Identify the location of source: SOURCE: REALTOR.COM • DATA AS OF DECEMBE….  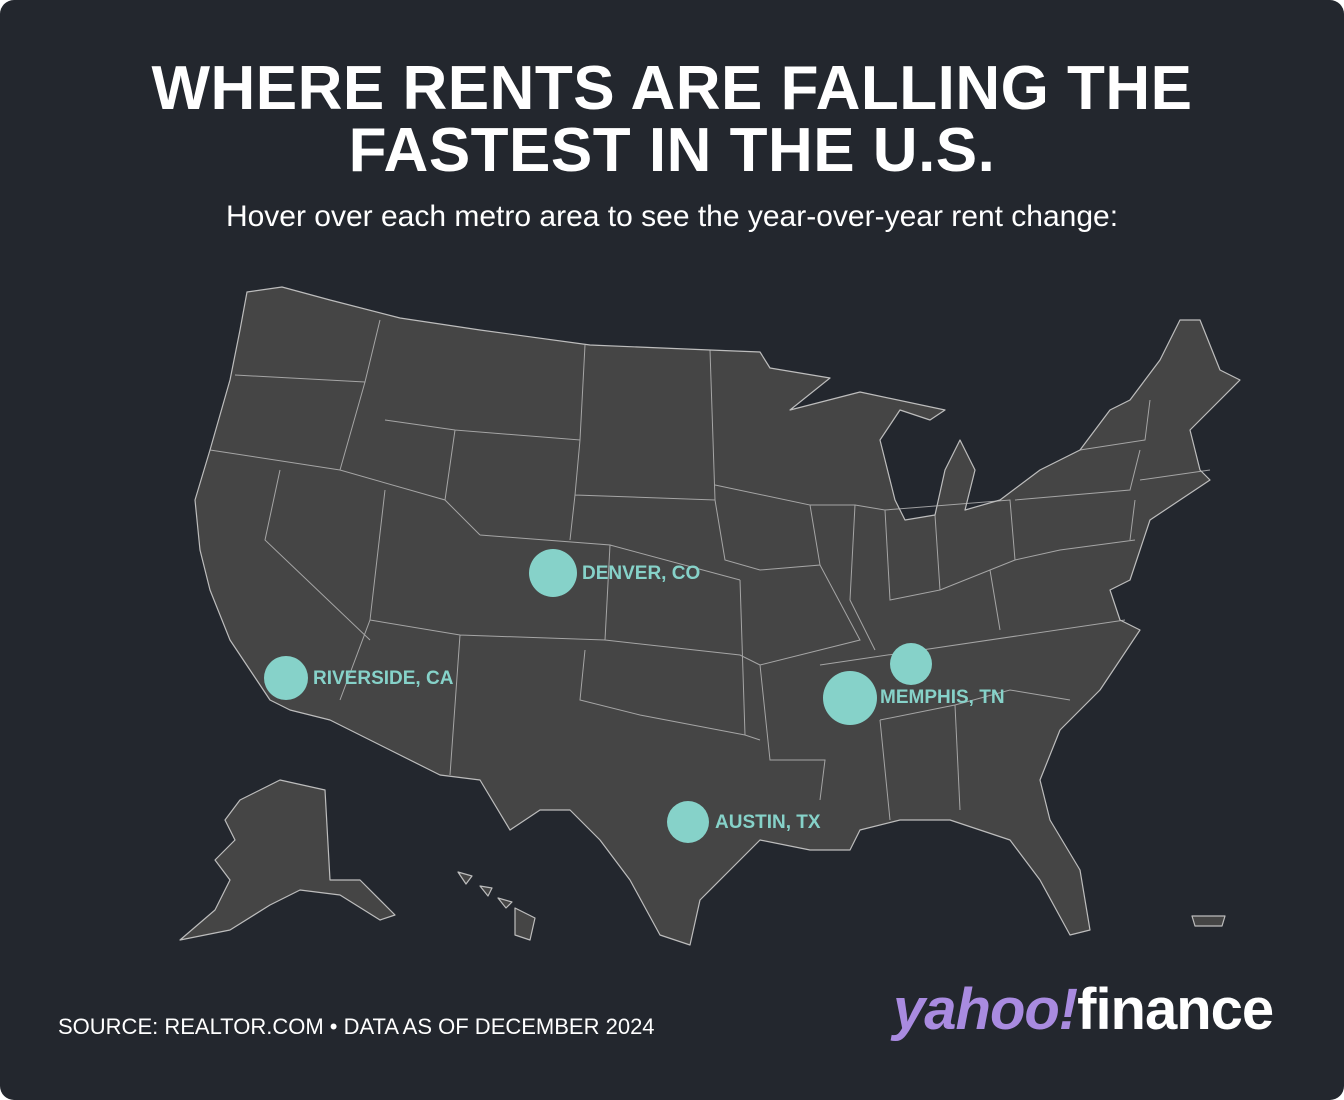
(356, 1026).